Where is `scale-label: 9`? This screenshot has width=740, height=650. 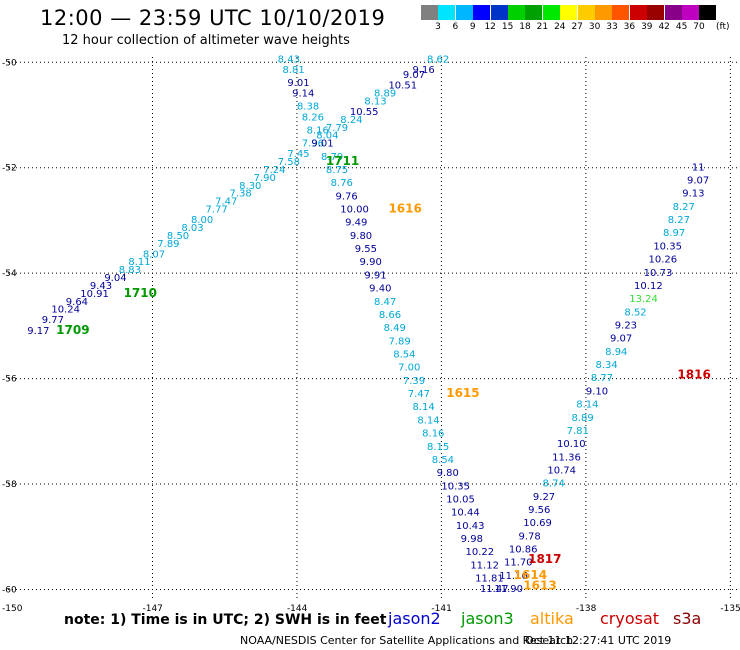
scale-label: 9 is located at coordinates (472, 27).